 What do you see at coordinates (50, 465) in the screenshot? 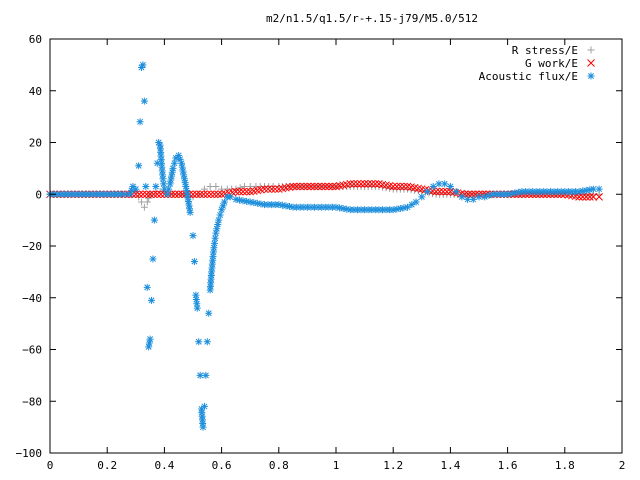
I see `x-tick-label: 0` at bounding box center [50, 465].